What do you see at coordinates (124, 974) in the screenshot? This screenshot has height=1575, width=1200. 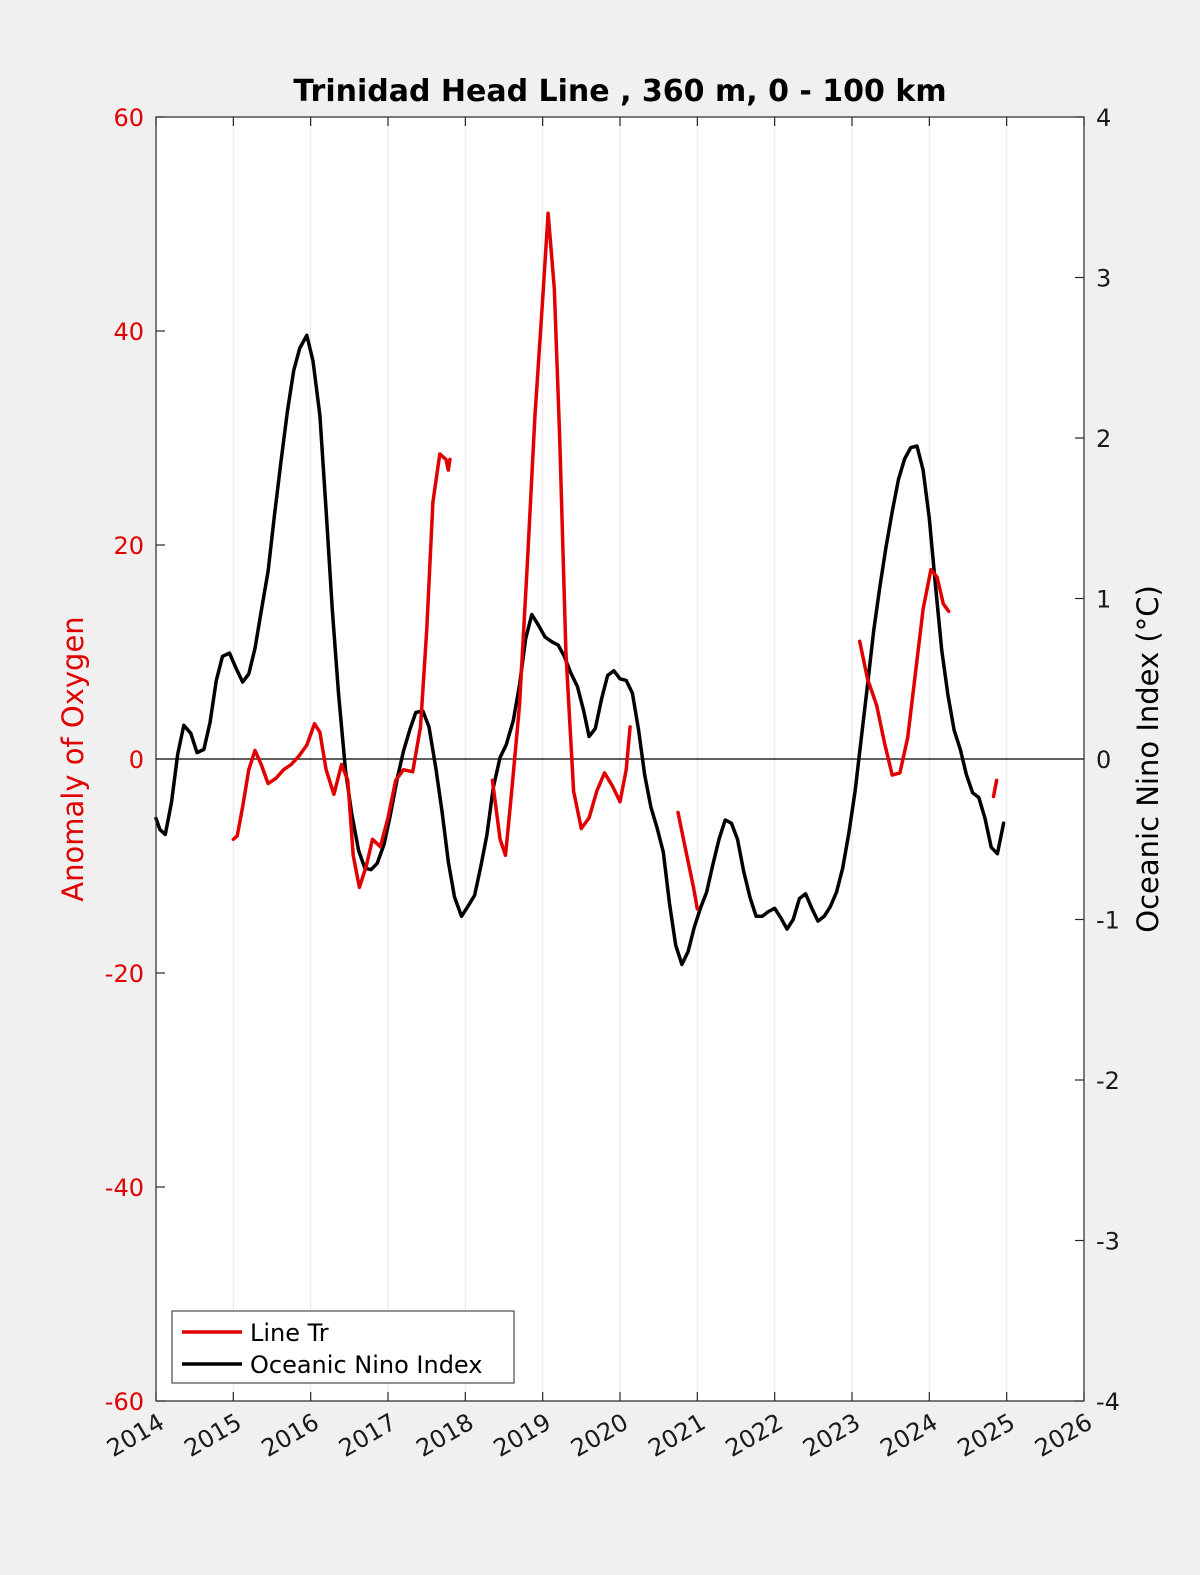 I see `y-left-tick-label: -20` at bounding box center [124, 974].